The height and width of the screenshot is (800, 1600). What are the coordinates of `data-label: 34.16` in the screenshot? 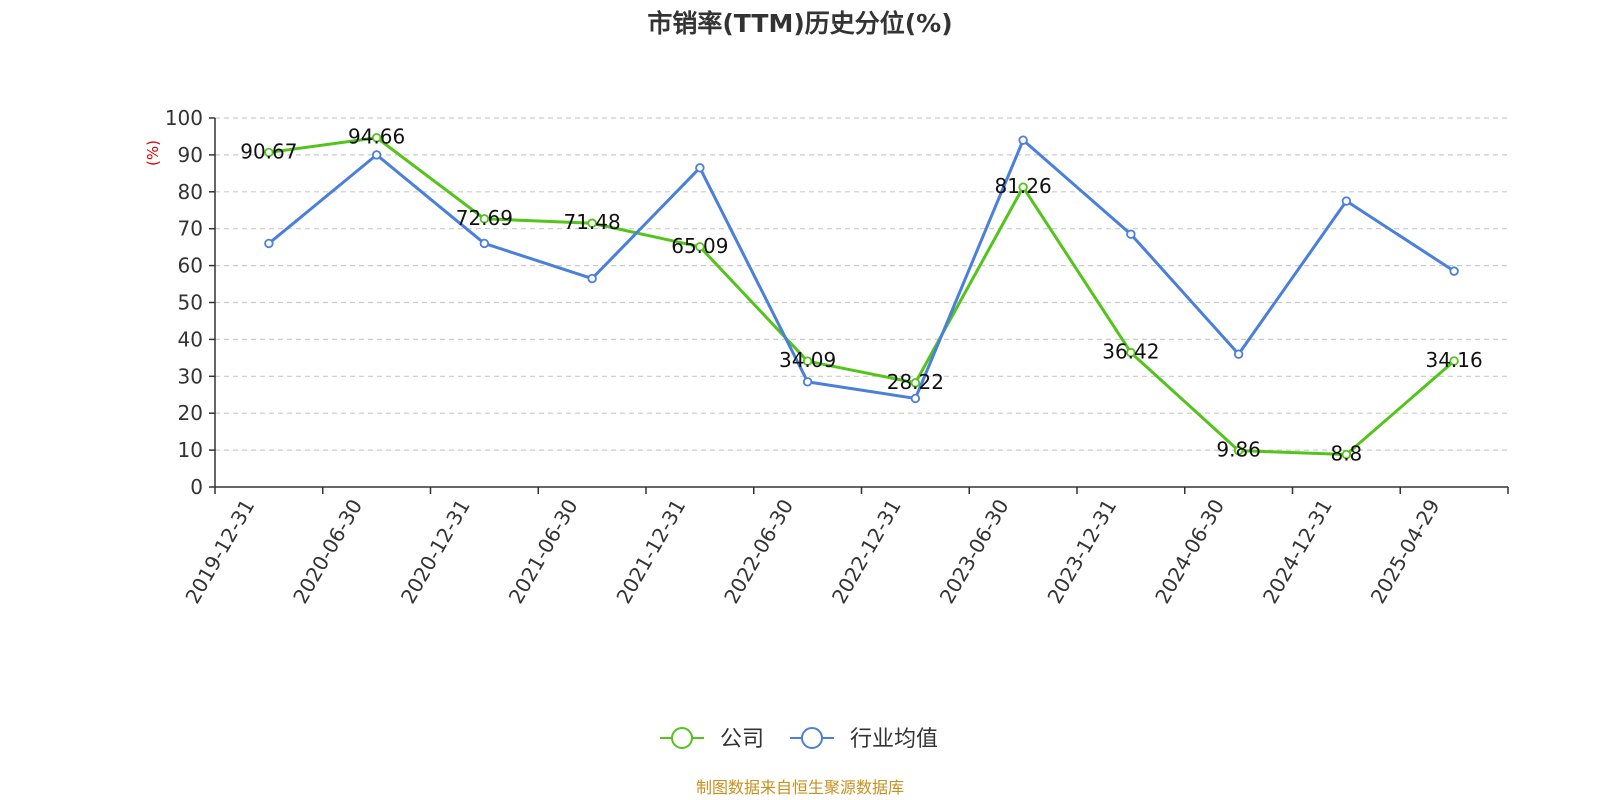 It's located at (1453, 360).